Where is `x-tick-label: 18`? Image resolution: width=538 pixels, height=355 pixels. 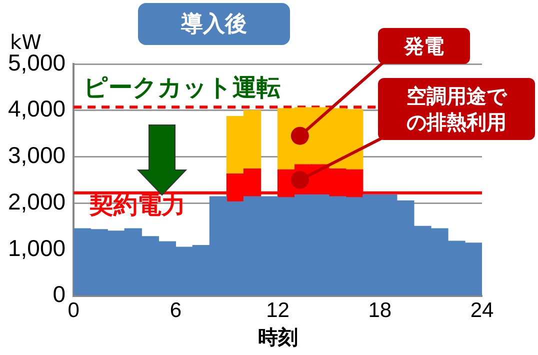 x-tick-label: 18 is located at coordinates (380, 310).